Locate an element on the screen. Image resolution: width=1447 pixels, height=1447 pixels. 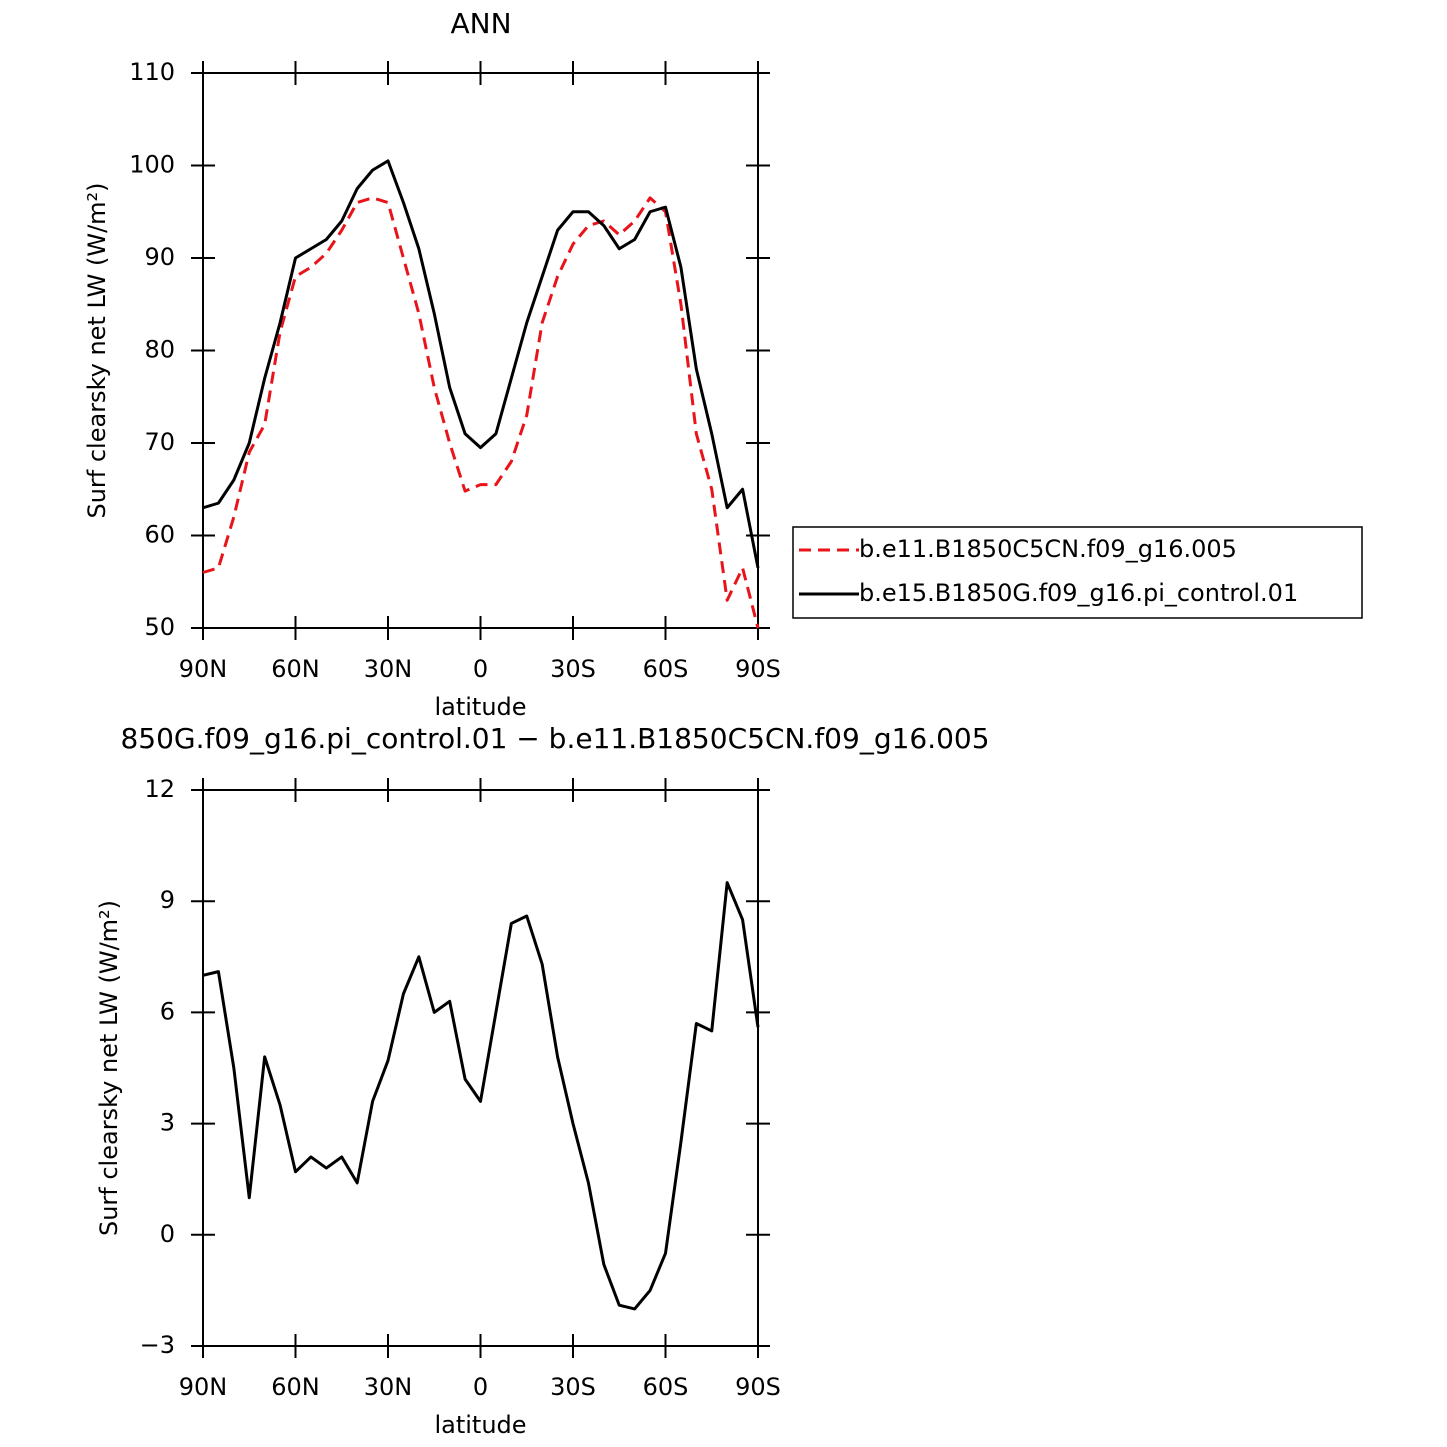
legend-box is located at coordinates (1077, 572).